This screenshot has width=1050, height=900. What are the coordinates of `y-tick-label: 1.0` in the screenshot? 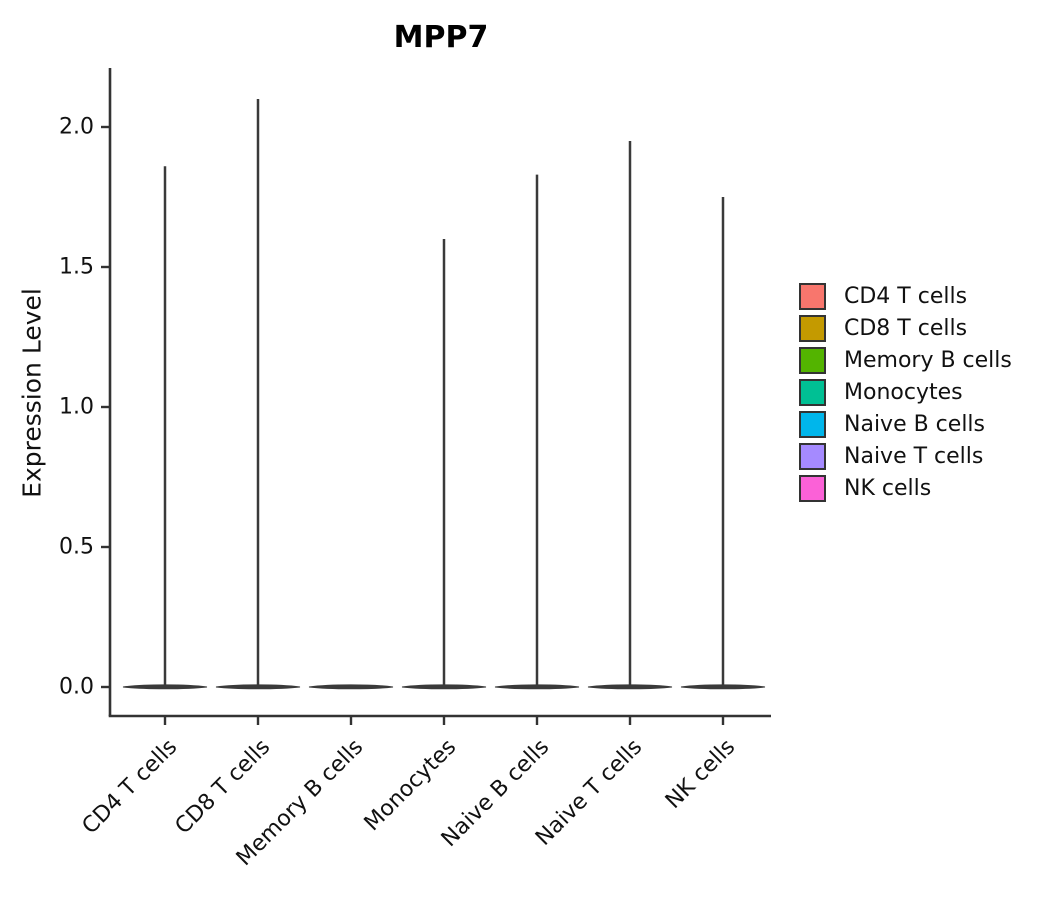 It's located at (76, 407).